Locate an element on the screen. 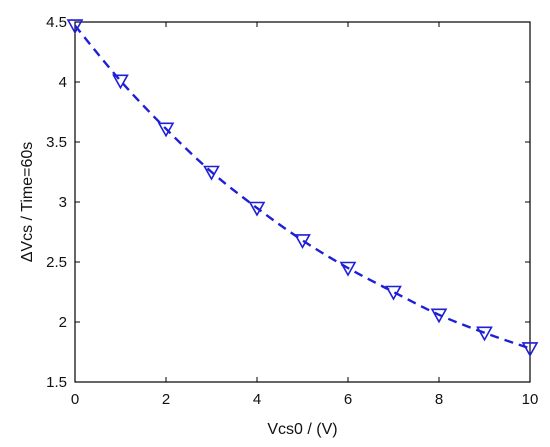 This screenshot has width=550, height=447. y-tick-label: 4 is located at coordinates (63, 82).